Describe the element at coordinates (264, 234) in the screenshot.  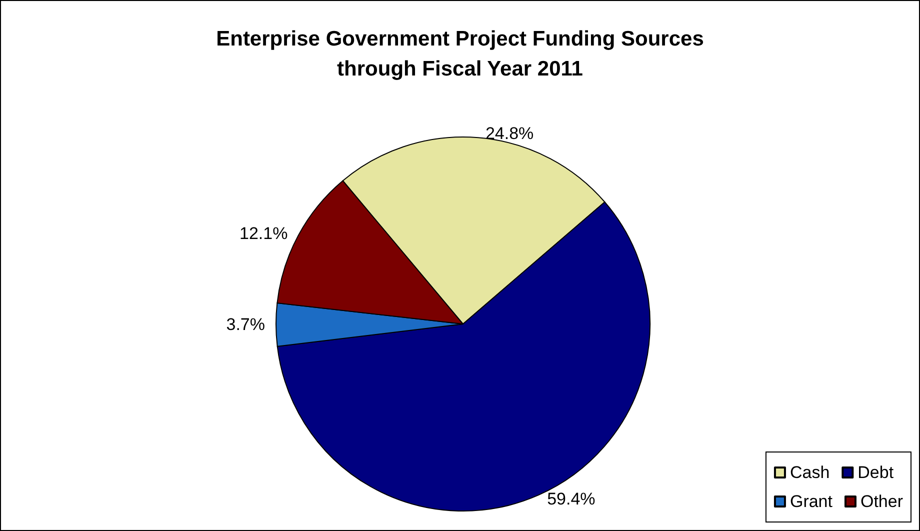
I see `data-label: 12.1%` at that location.